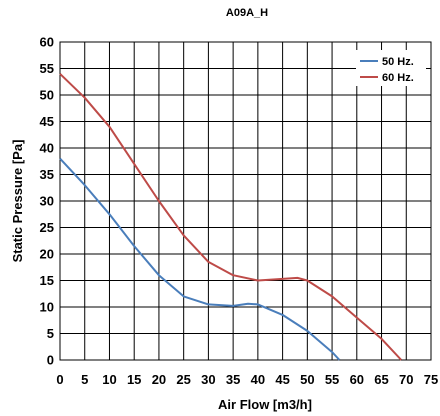  Describe the element at coordinates (208, 379) in the screenshot. I see `x-tick-label: 30` at that location.